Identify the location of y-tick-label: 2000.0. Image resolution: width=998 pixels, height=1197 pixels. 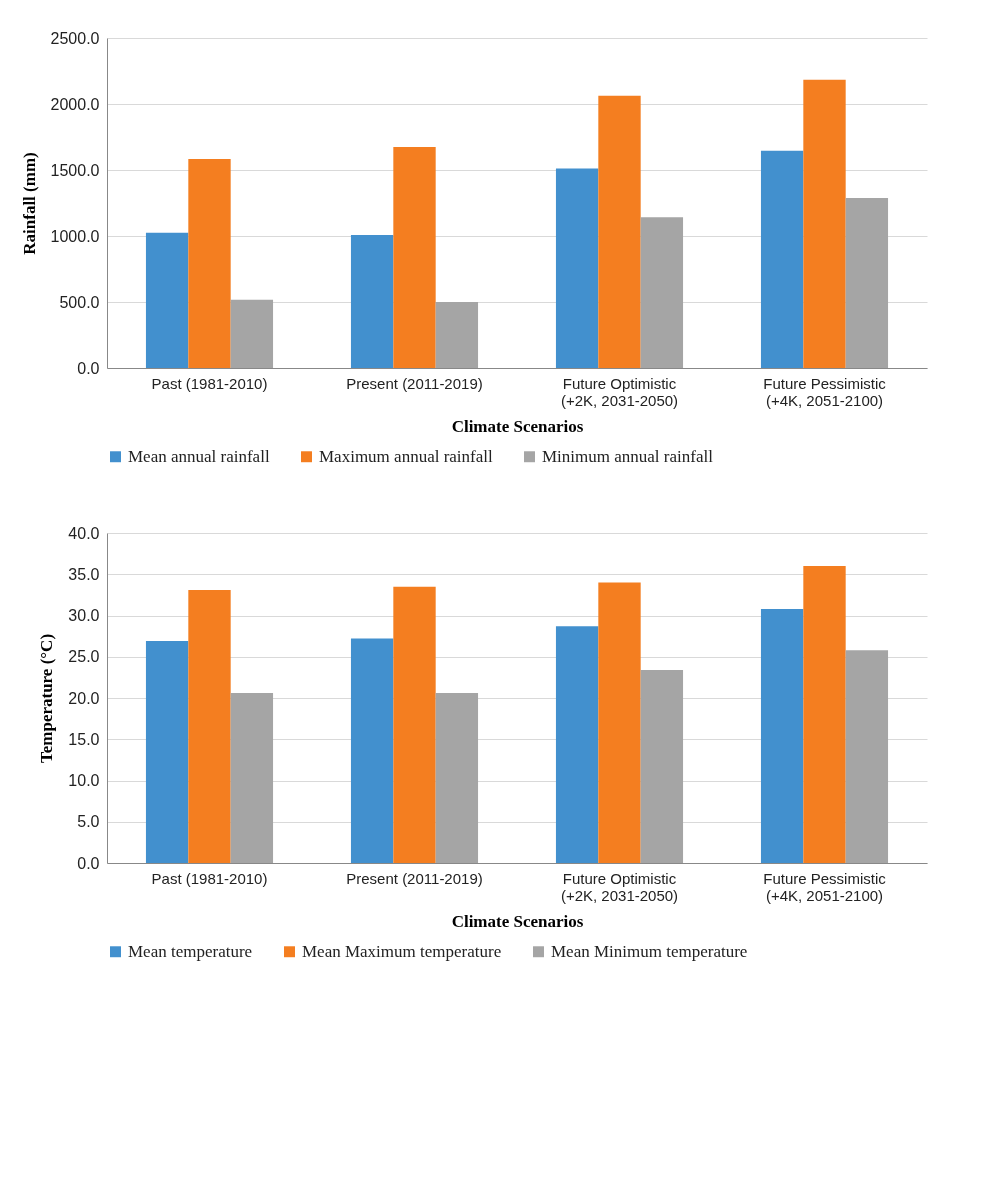
(75, 104).